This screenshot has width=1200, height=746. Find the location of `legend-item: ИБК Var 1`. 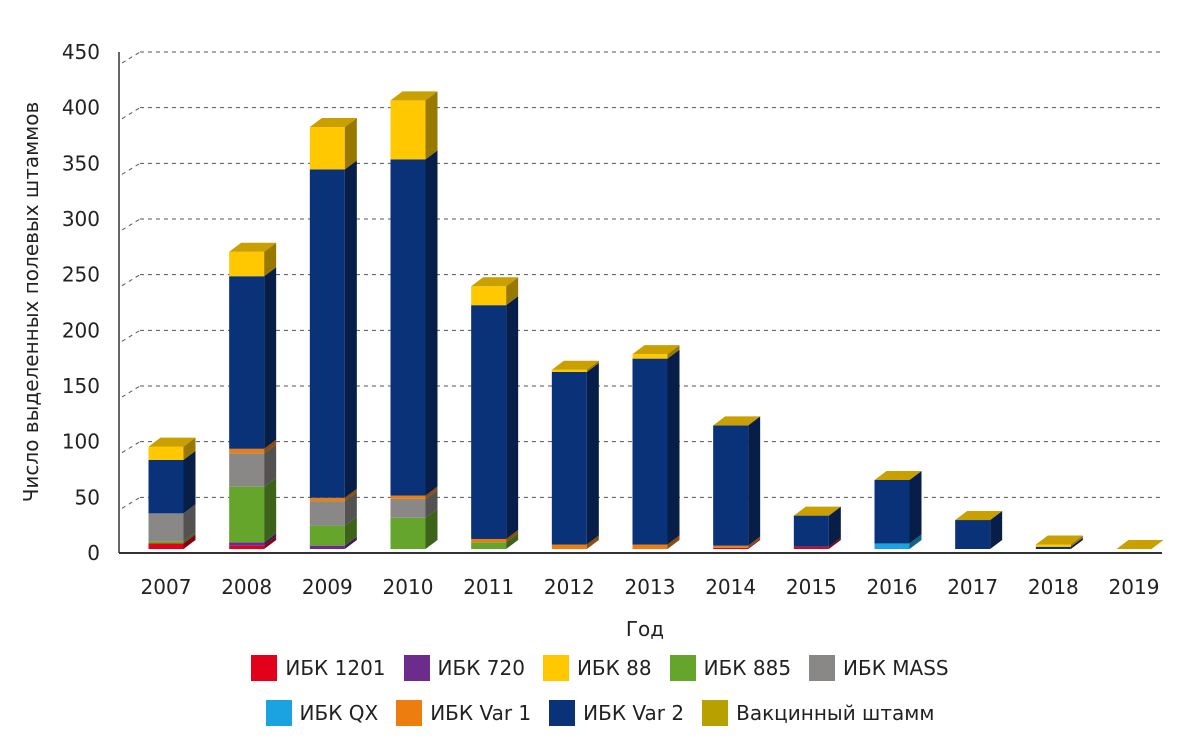

legend-item: ИБК Var 1 is located at coordinates (463, 713).